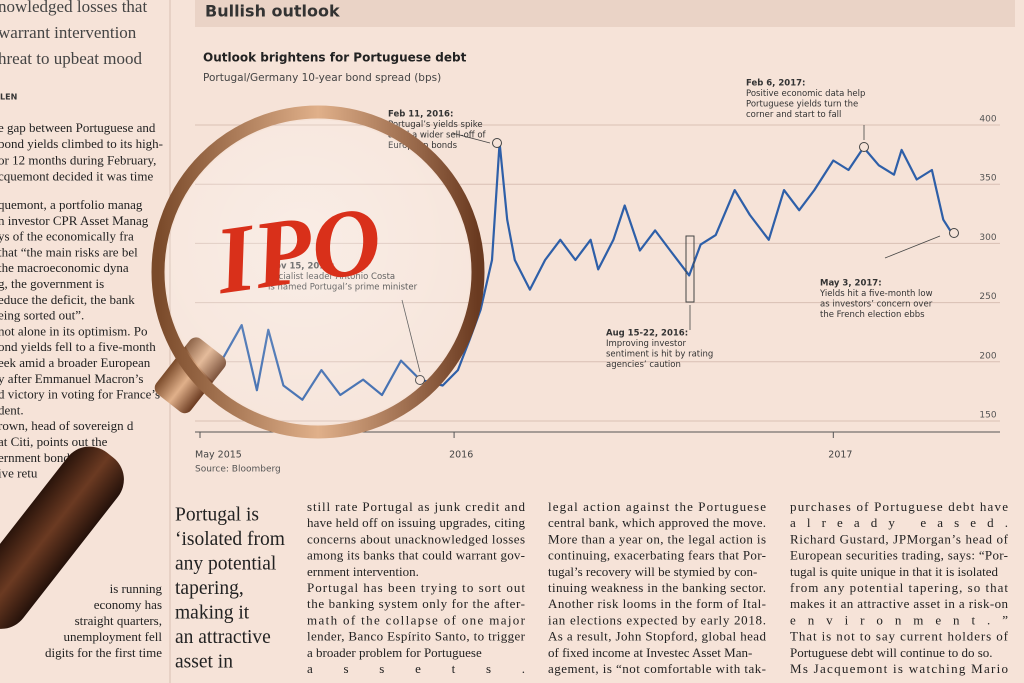 Image resolution: width=1024 pixels, height=683 pixels. Describe the element at coordinates (74, 220) in the screenshot. I see `body-line: n investor CPR Asset Manag` at that location.